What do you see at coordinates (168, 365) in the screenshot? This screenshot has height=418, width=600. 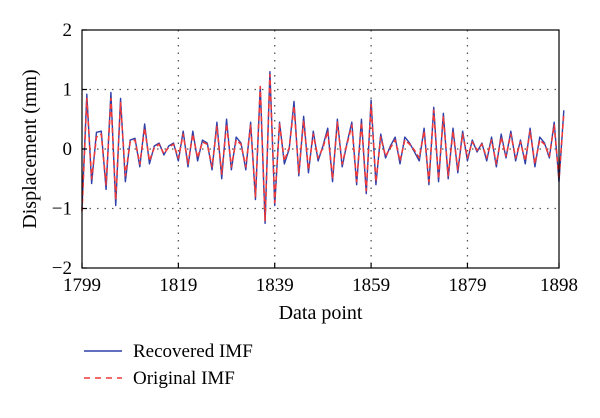 I see `legend: Recovered IMF Original IMF` at bounding box center [168, 365].